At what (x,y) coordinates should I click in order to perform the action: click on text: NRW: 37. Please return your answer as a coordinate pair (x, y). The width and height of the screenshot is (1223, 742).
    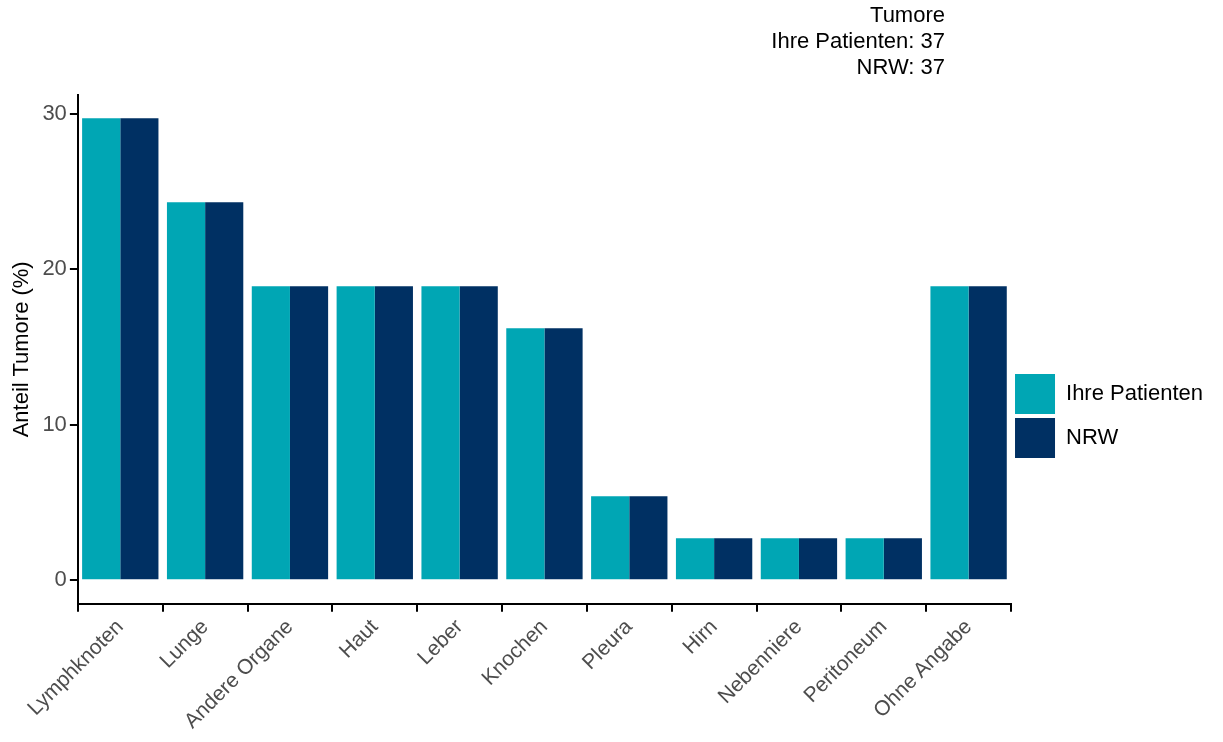
    Looking at the image, I should click on (900, 67).